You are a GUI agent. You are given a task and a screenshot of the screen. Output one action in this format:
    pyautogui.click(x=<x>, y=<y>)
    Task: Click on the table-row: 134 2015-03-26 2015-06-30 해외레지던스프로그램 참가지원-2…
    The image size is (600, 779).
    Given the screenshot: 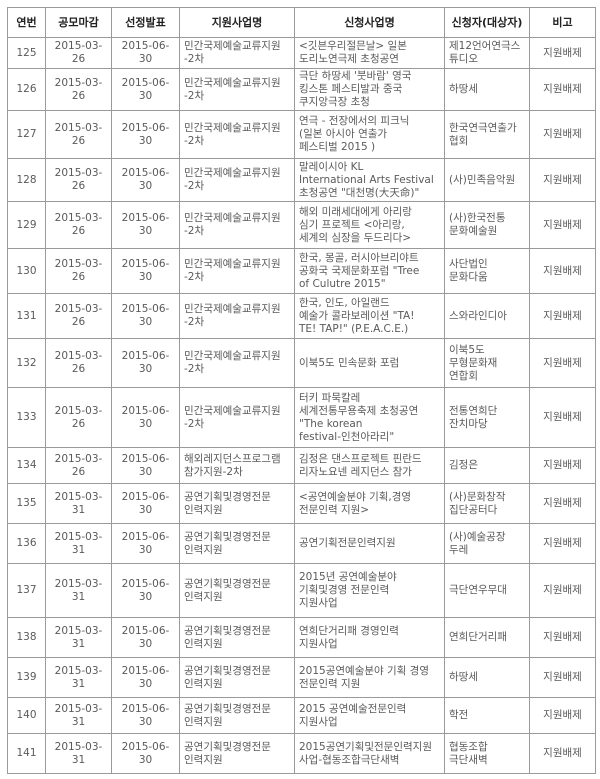 What is the action you would take?
    pyautogui.click(x=301, y=465)
    